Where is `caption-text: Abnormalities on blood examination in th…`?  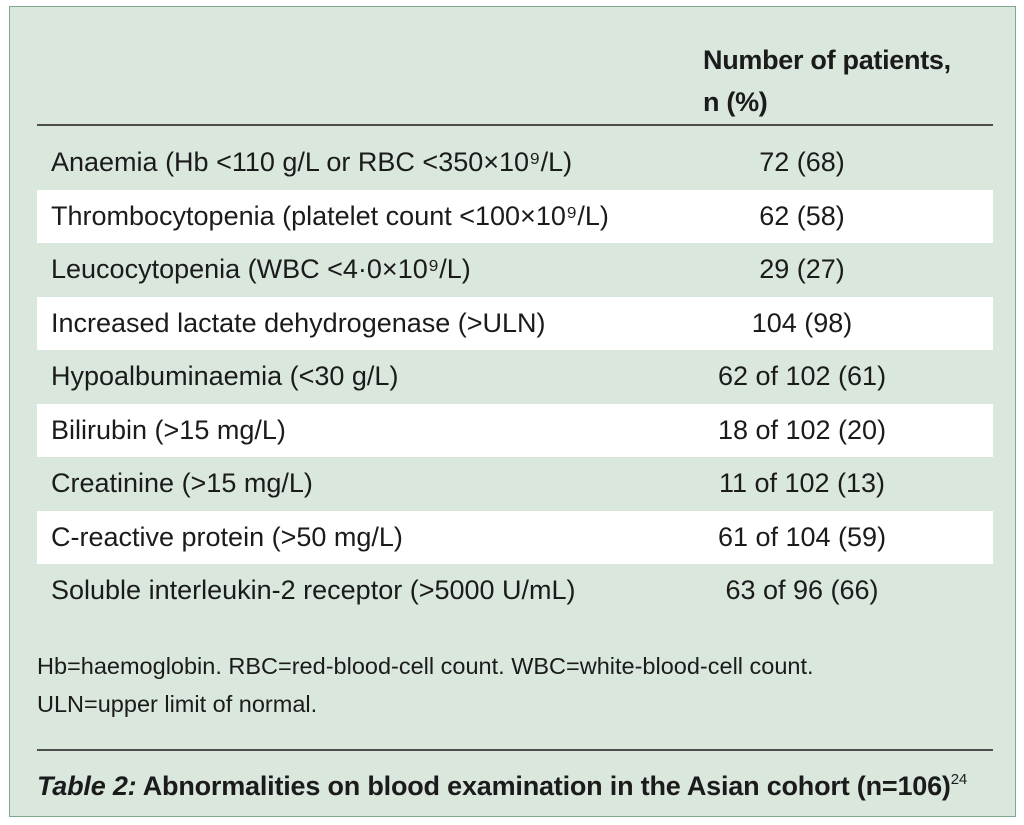 caption-text: Abnormalities on blood examination in th… is located at coordinates (543, 786).